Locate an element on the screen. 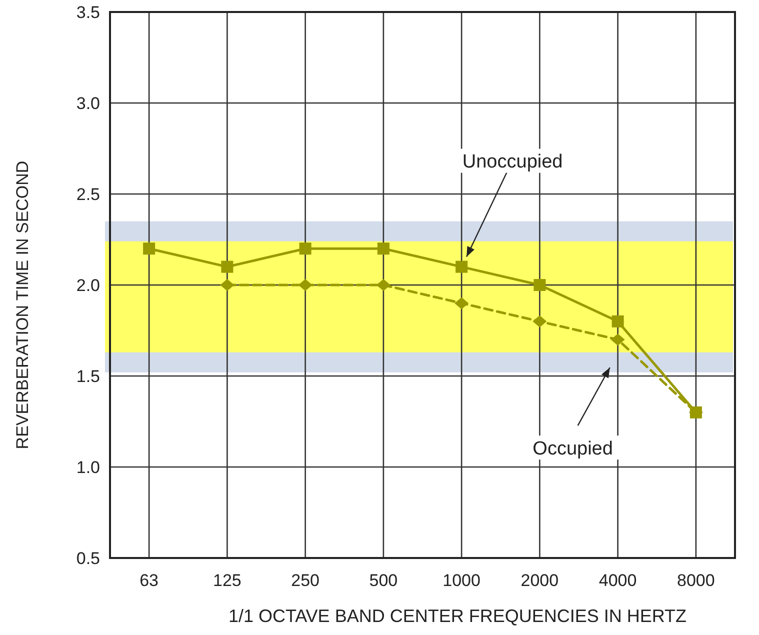  y-tick-label: 3.0 is located at coordinates (88, 103).